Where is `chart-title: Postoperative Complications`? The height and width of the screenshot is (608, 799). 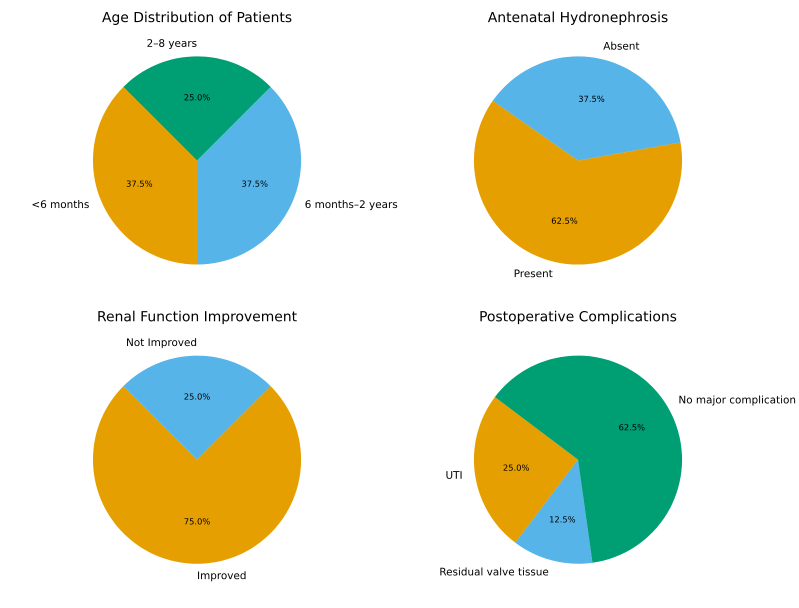
chart-title: Postoperative Complications is located at coordinates (578, 317).